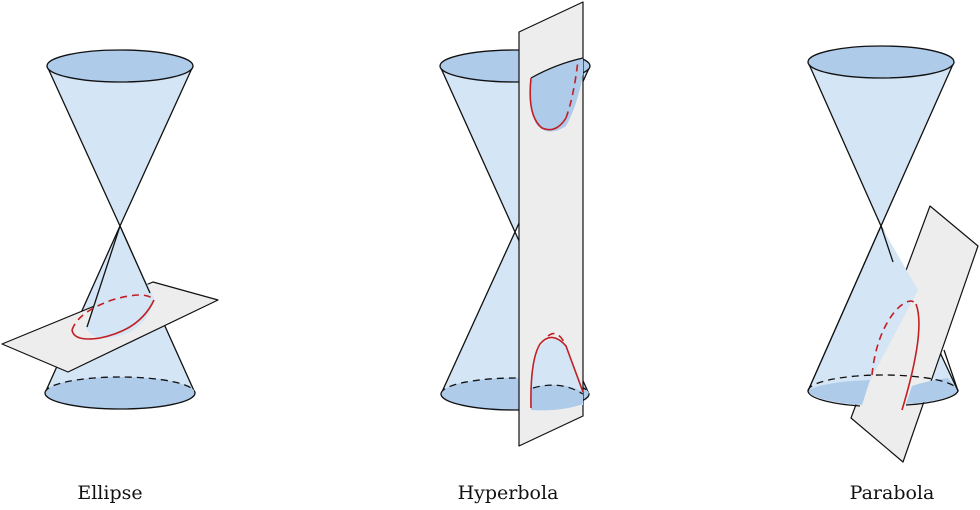 The width and height of the screenshot is (980, 510). I want to click on parabola-cone-bottom-cap-front, so click(839, 392).